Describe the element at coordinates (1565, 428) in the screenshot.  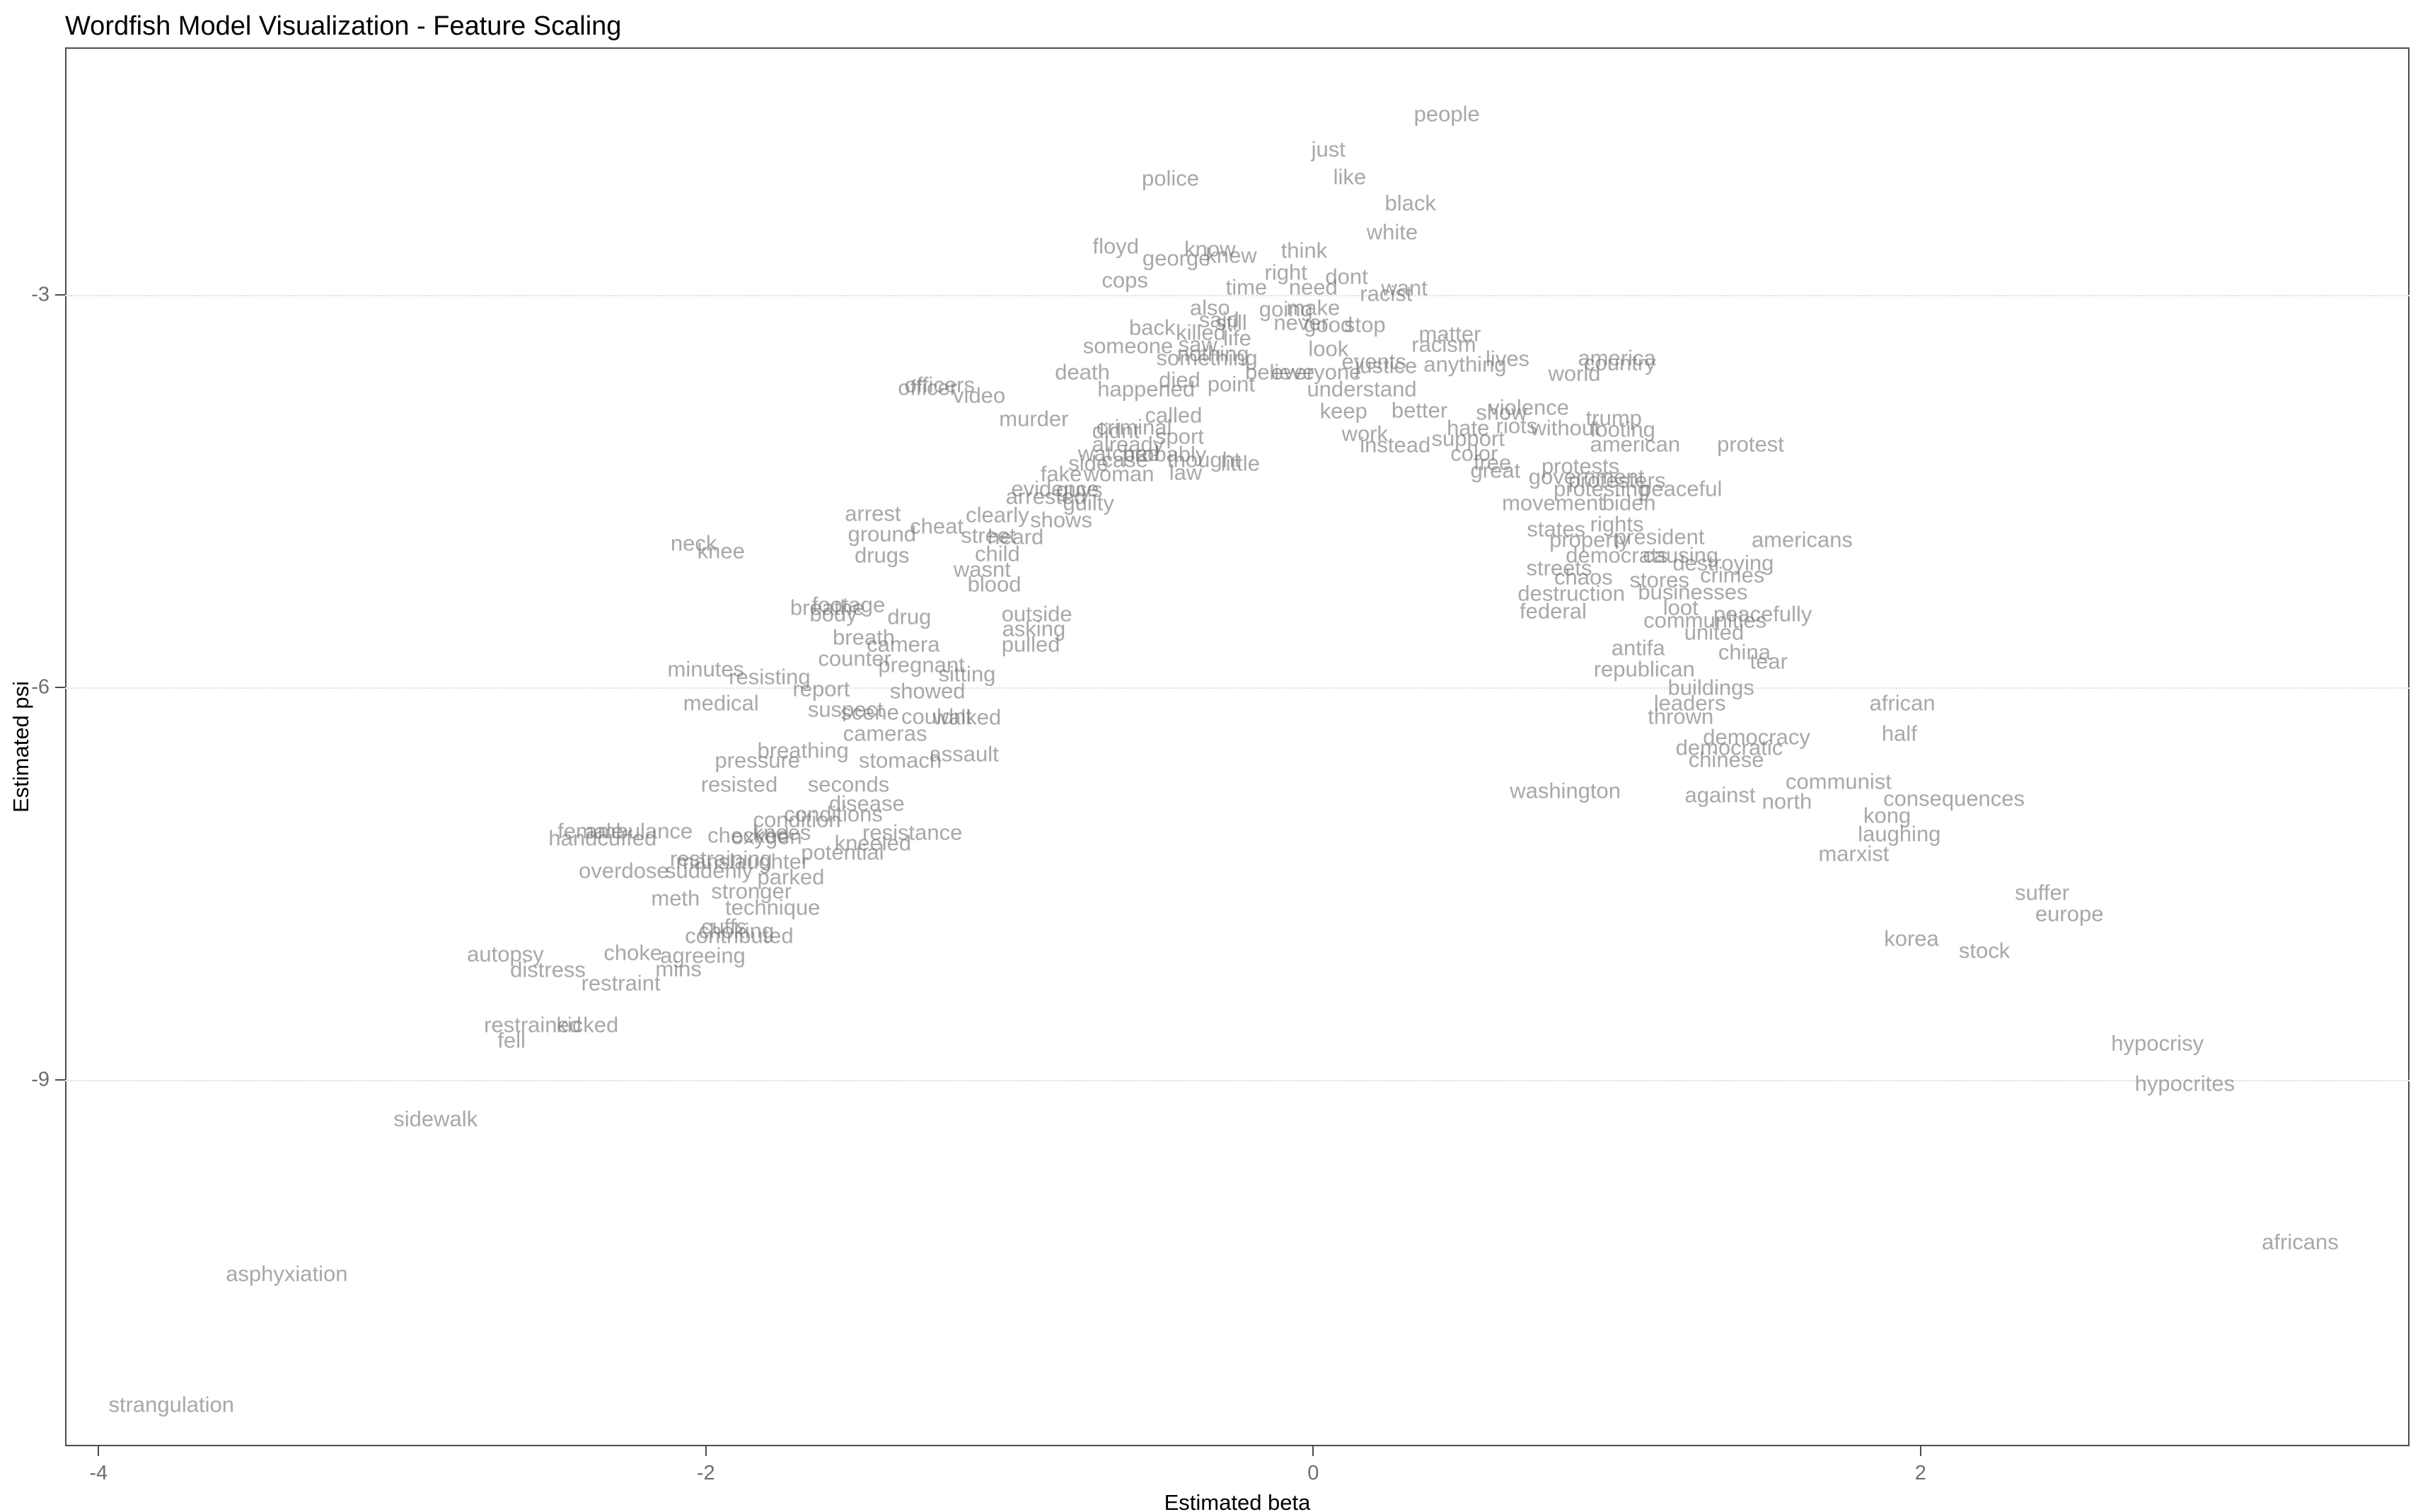
I see `word-label: without` at that location.